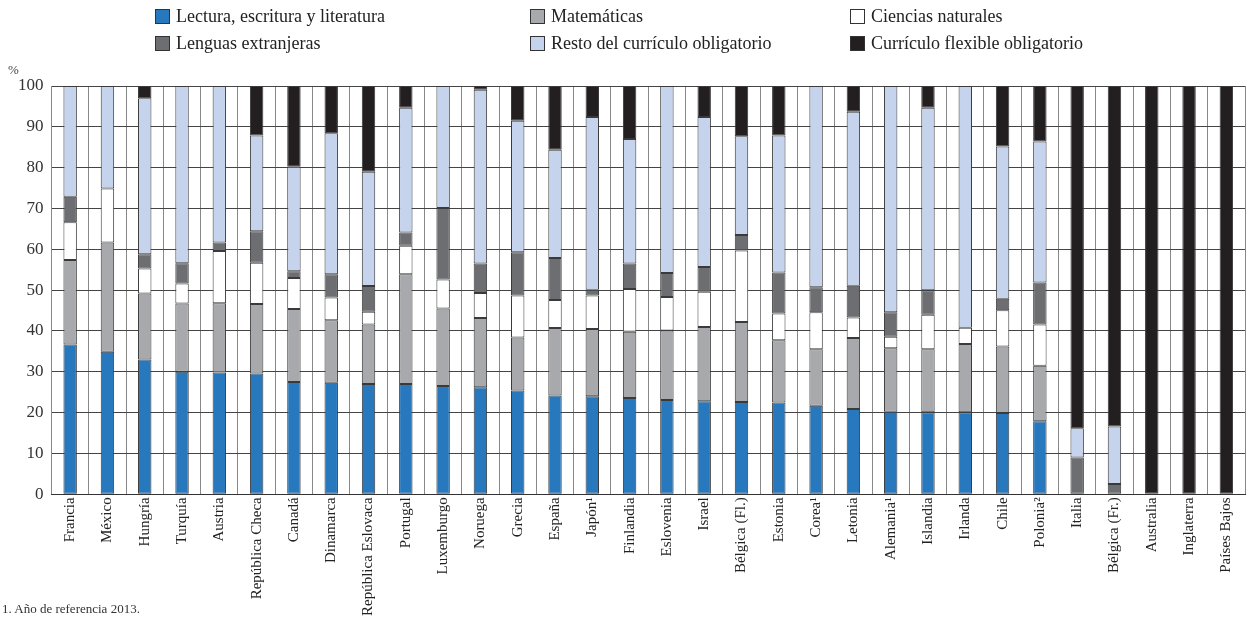  Describe the element at coordinates (628, 525) in the screenshot. I see `x-tick-label: Finlandia` at that location.